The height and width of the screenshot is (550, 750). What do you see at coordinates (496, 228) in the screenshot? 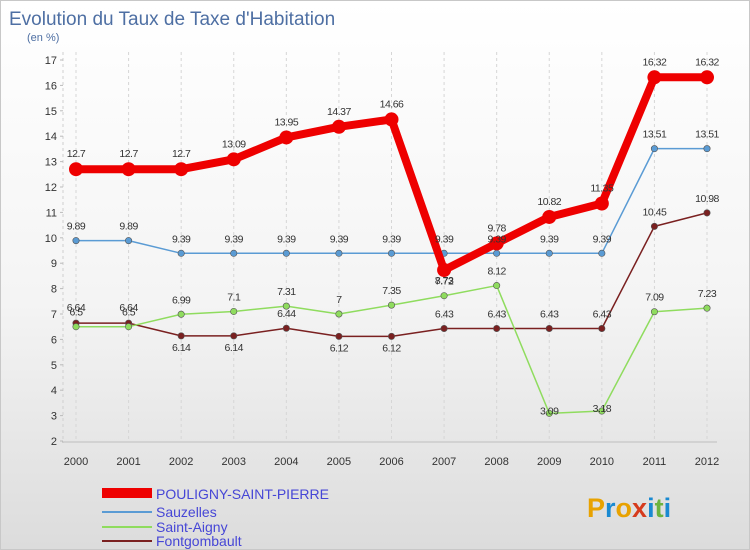
I see `data-label: 9.78` at bounding box center [496, 228].